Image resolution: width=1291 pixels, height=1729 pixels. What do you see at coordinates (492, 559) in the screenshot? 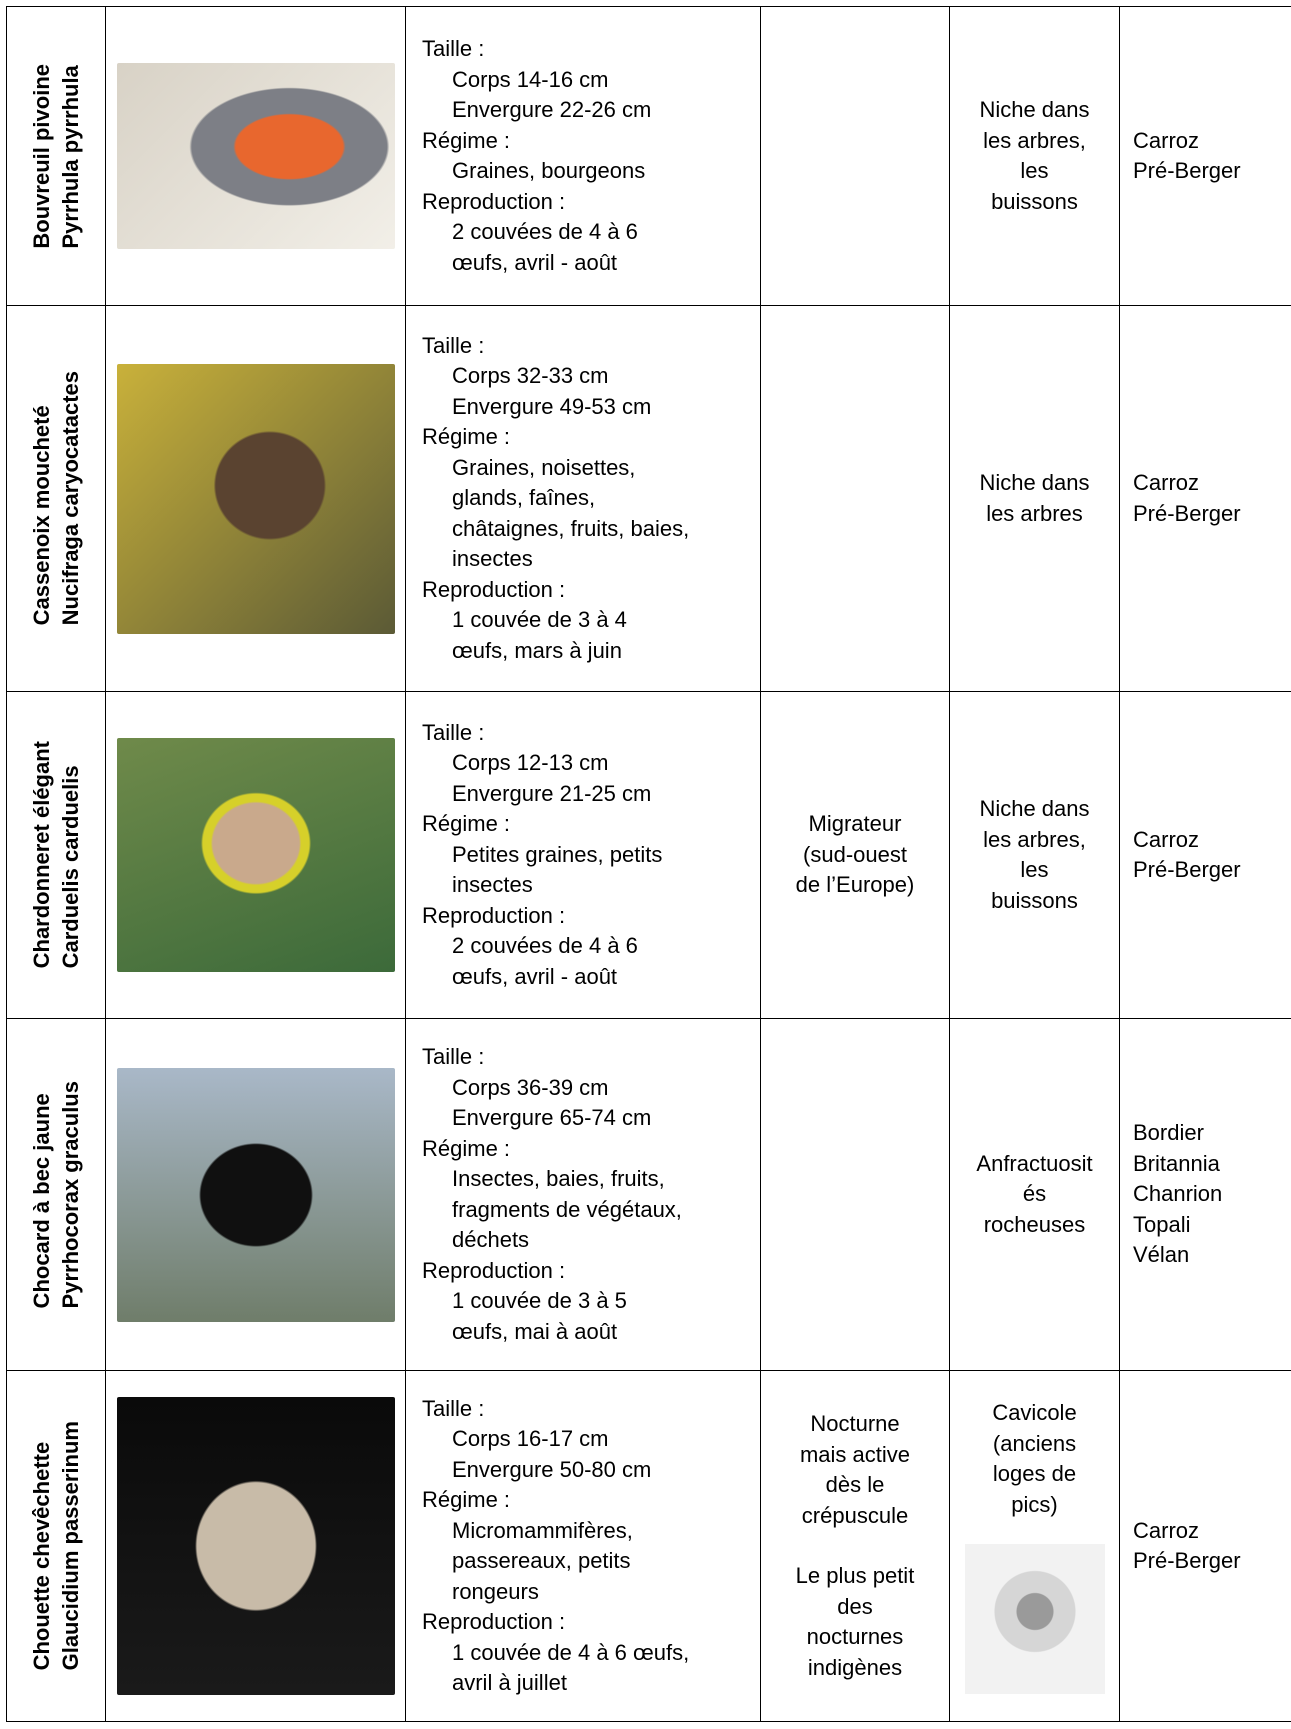
I see `section-line: insectes` at bounding box center [492, 559].